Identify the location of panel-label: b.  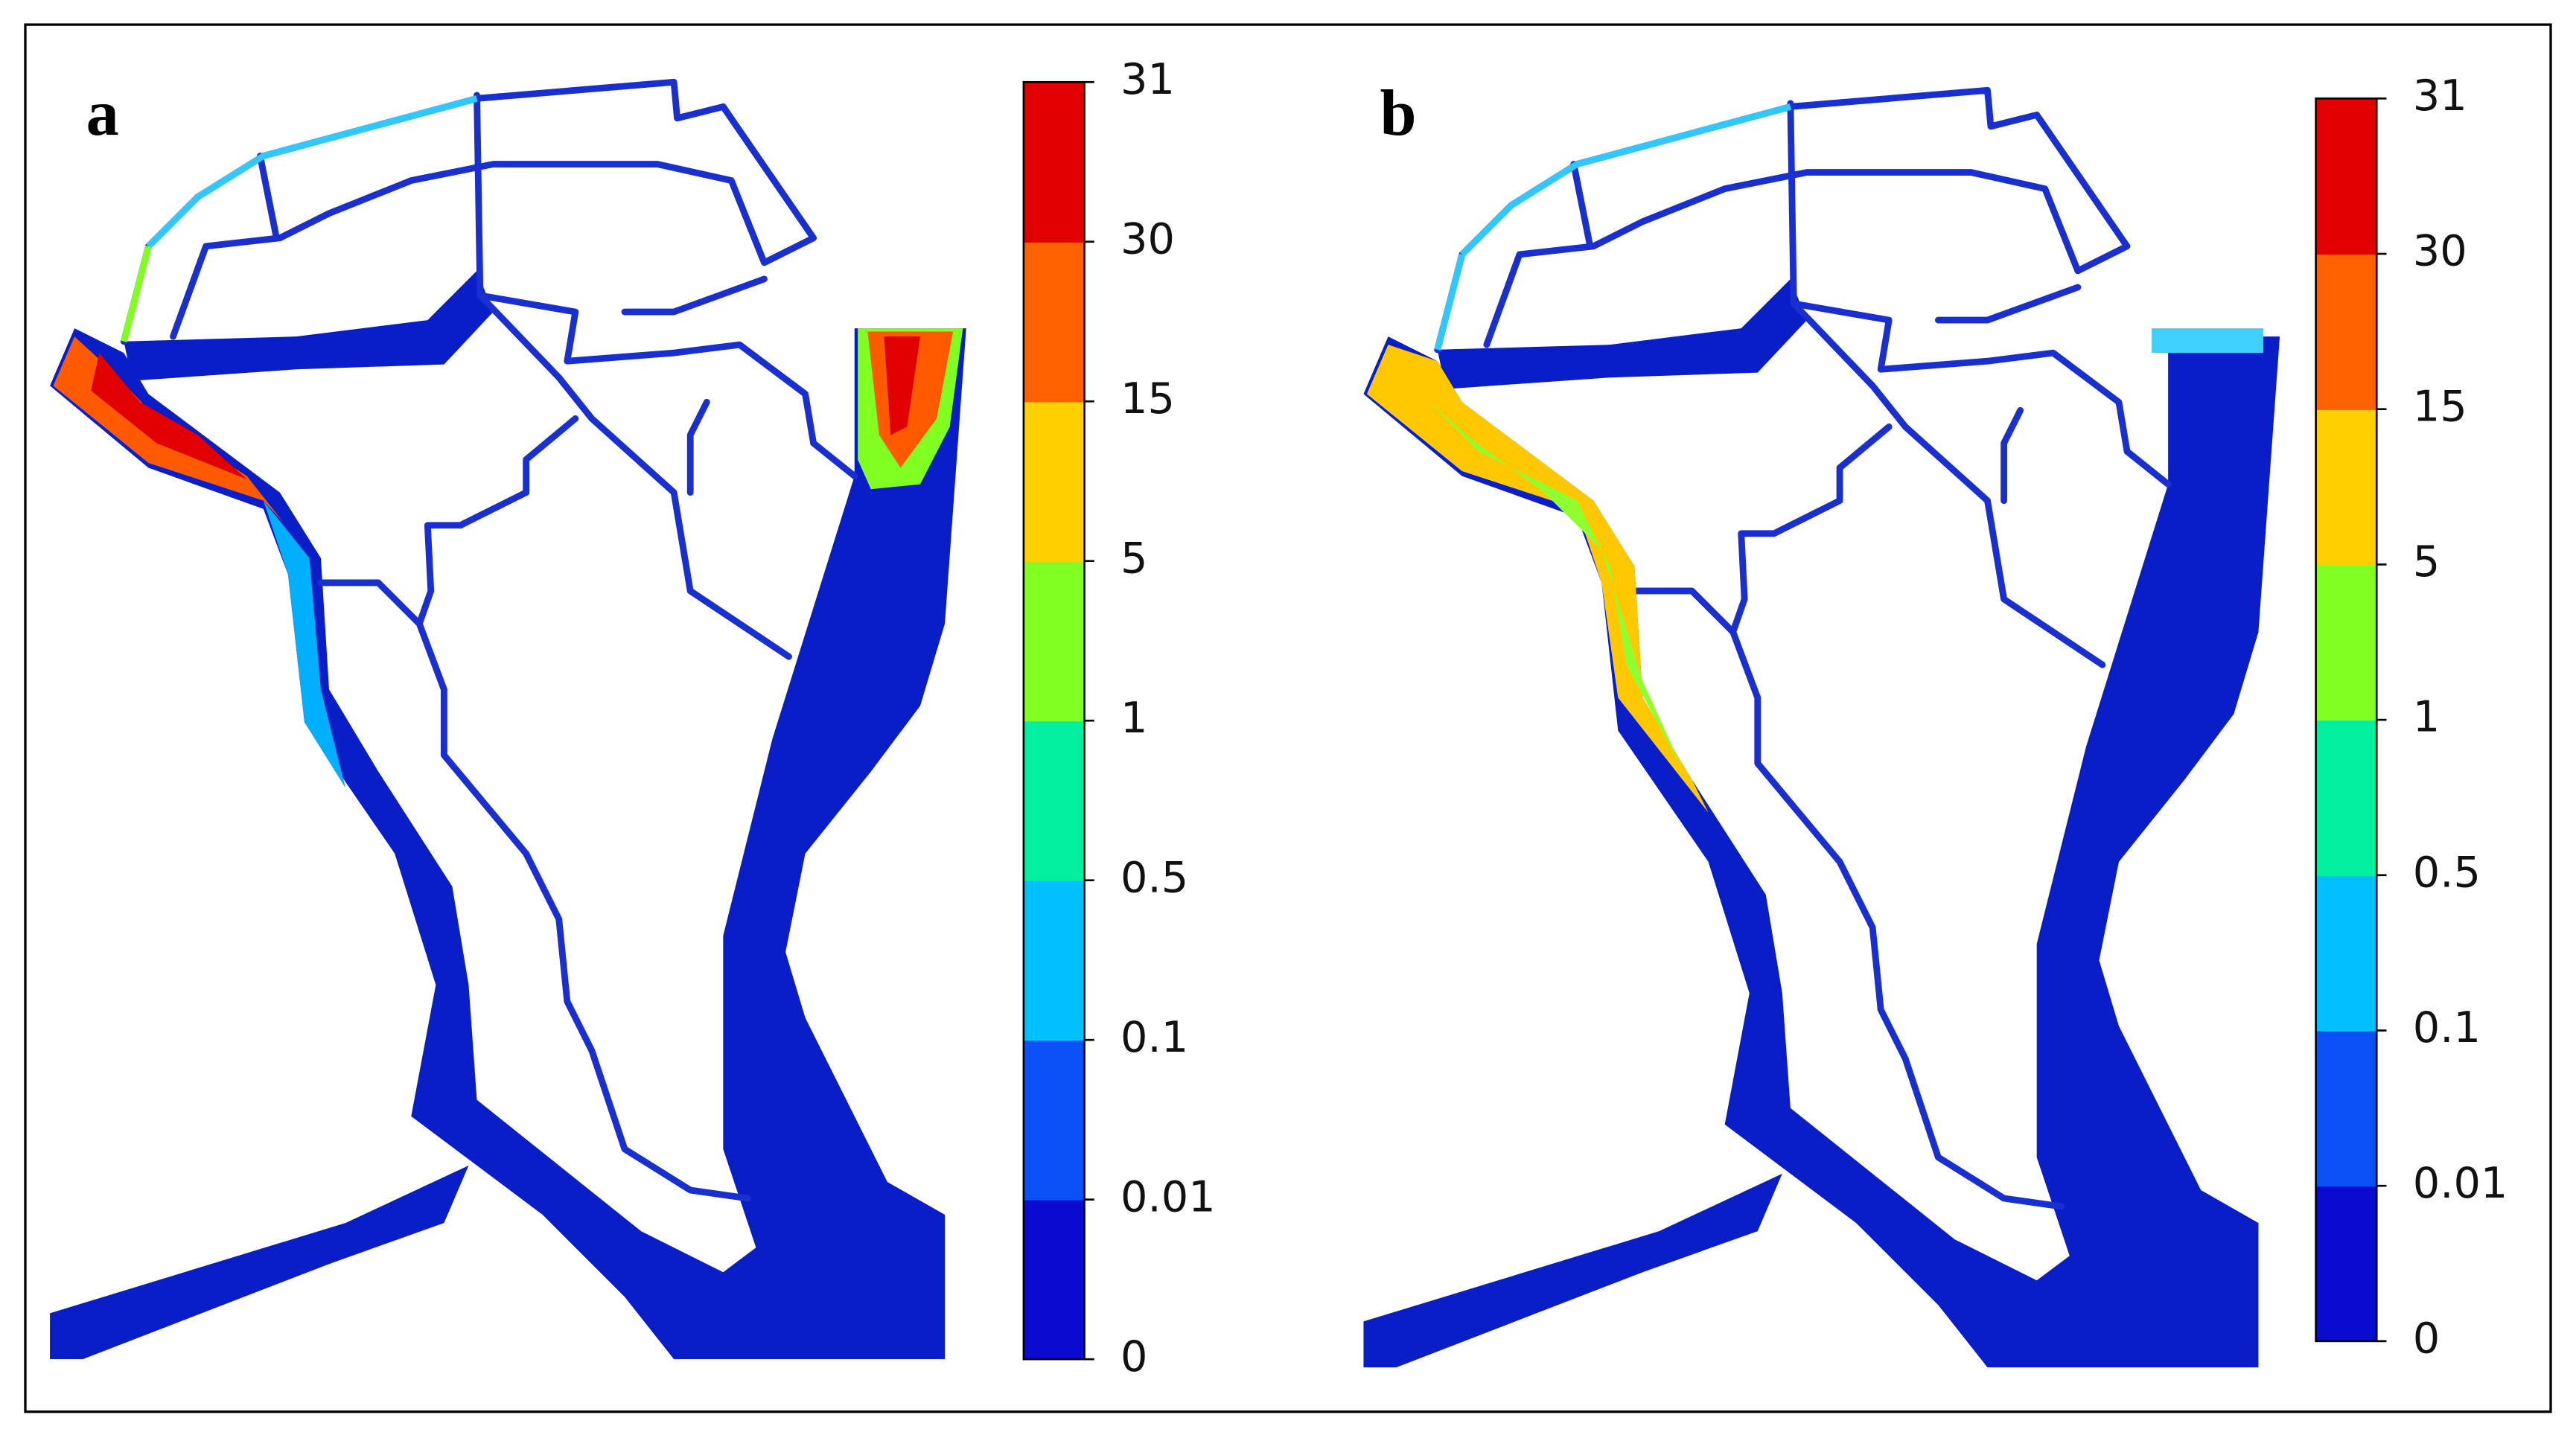
(1398, 113).